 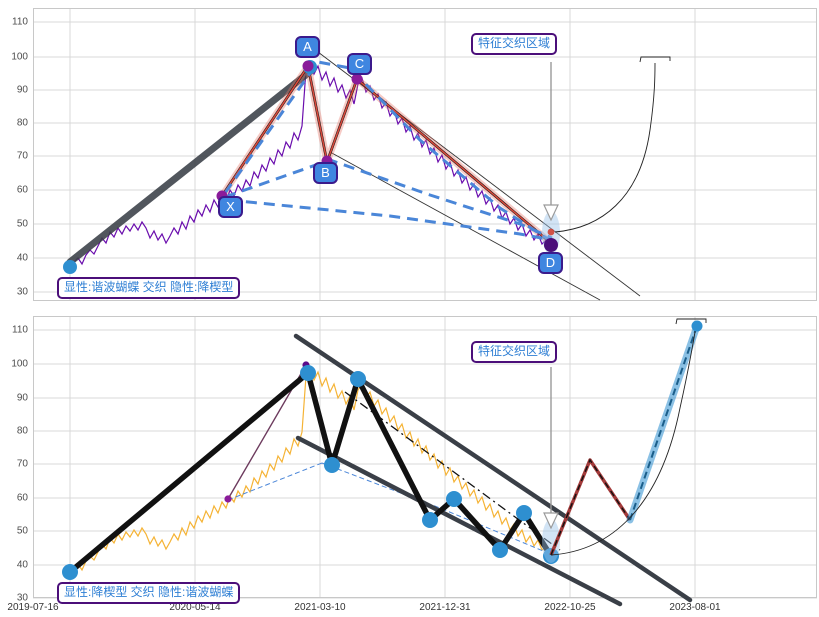 I want to click on top-pattern-legend: 显性:谐波蝴蝶 交织 隐性:降楔型, so click(x=149, y=288).